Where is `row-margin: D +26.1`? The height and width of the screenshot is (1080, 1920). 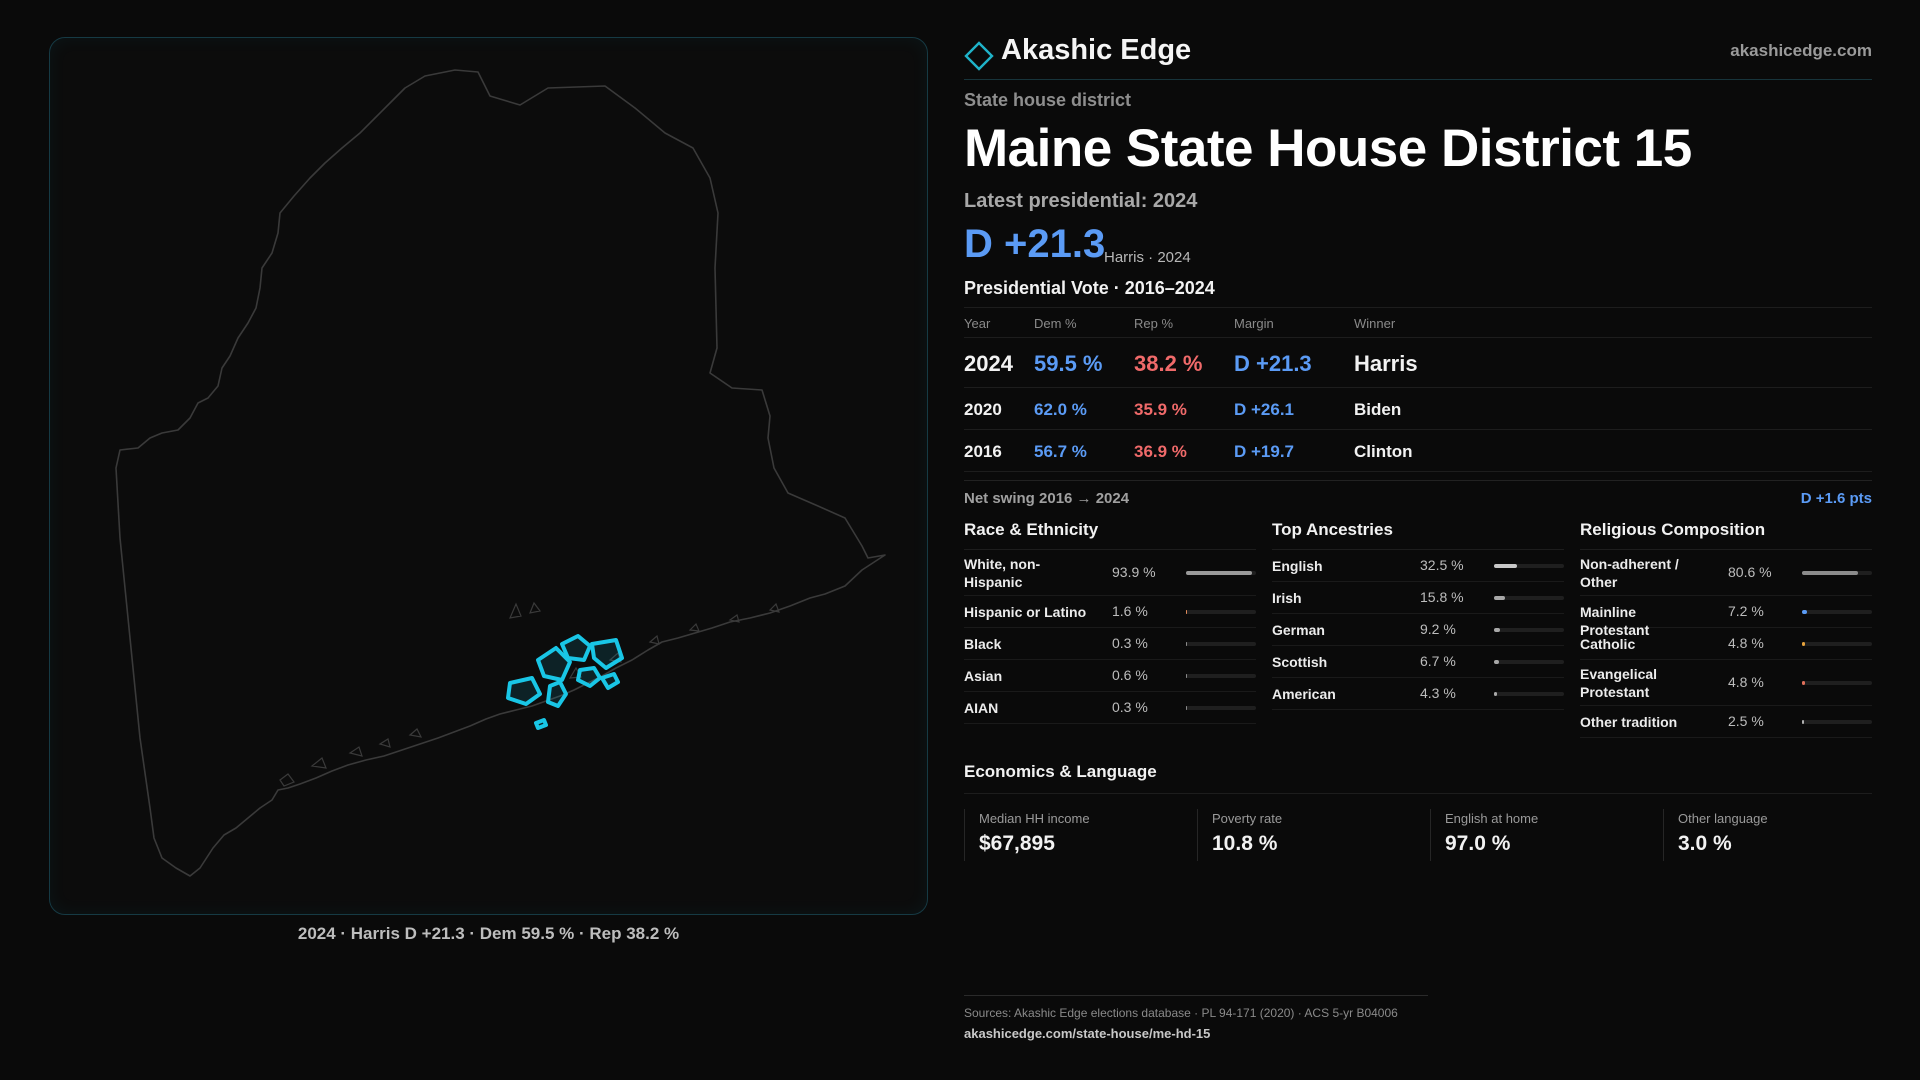 row-margin: D +26.1 is located at coordinates (1264, 409).